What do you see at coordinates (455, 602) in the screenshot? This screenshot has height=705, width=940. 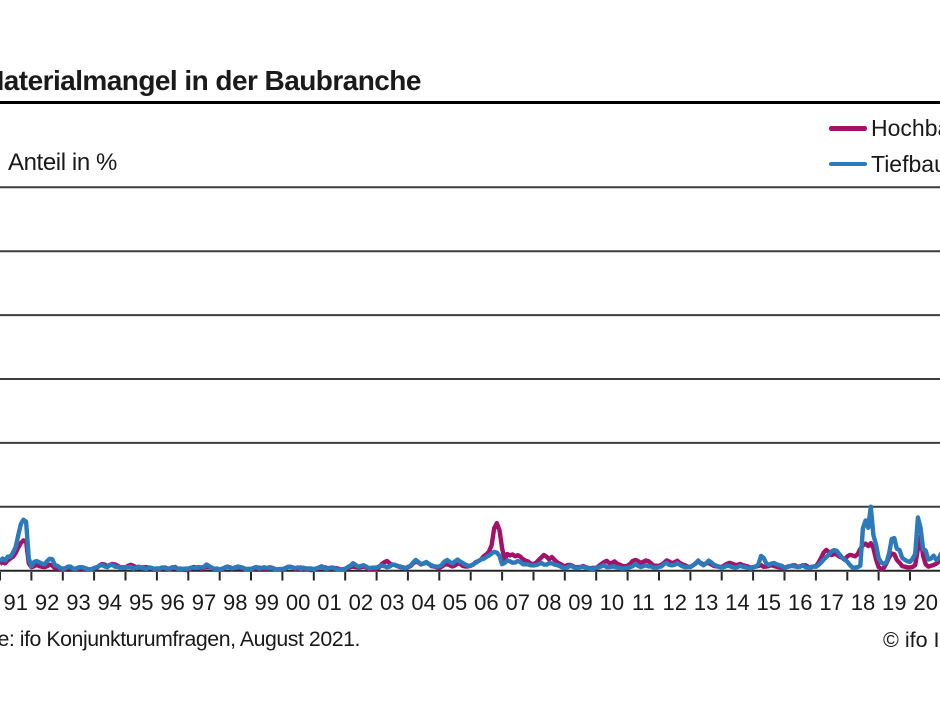 I see `svg-text: 05` at bounding box center [455, 602].